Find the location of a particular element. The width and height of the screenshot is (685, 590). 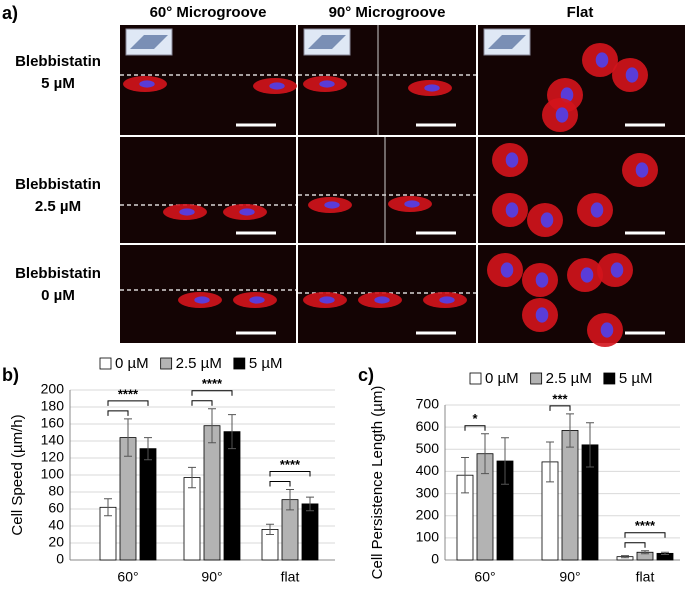

y-tick-label: 40 is located at coordinates (56, 525).